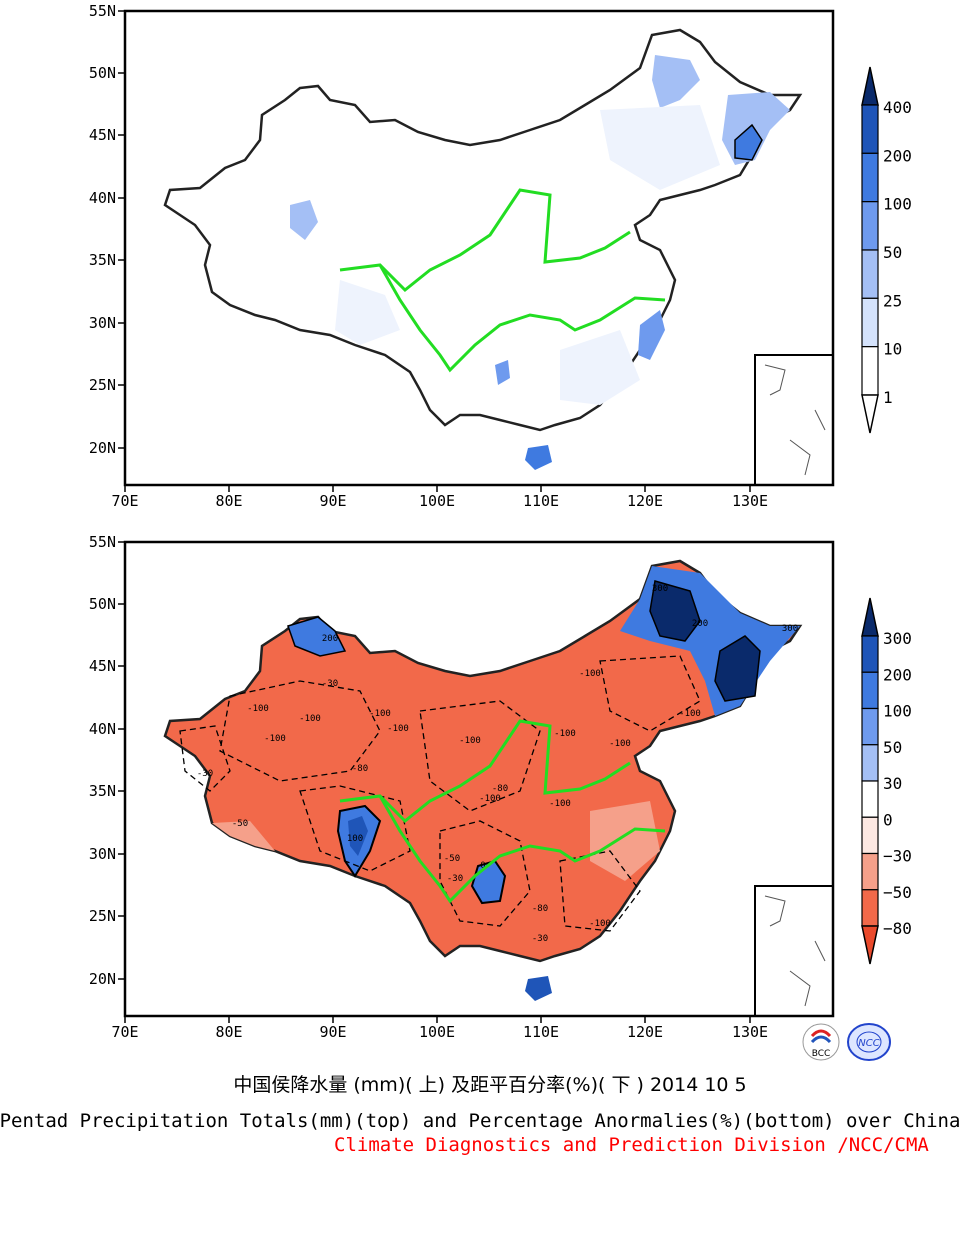 The height and width of the screenshot is (1243, 960). What do you see at coordinates (750, 501) in the screenshot?
I see `lon-label: 130E` at bounding box center [750, 501].